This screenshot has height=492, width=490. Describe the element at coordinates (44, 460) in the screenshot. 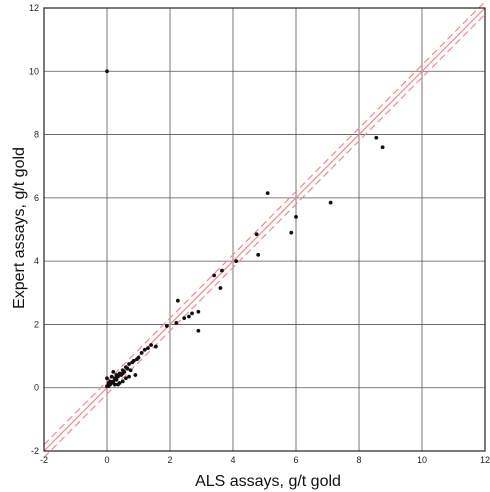

I see `x-tick-label: -2` at that location.